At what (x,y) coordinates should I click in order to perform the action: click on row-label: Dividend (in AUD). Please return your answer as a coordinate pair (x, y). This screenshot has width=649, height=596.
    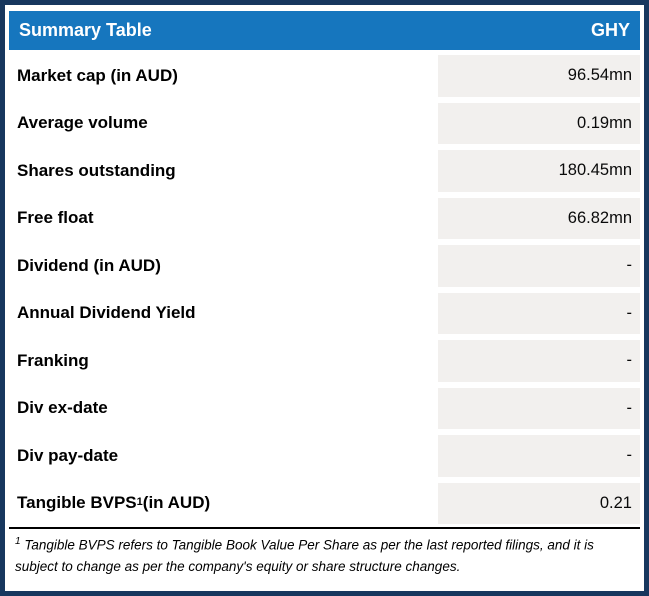
    Looking at the image, I should click on (223, 266).